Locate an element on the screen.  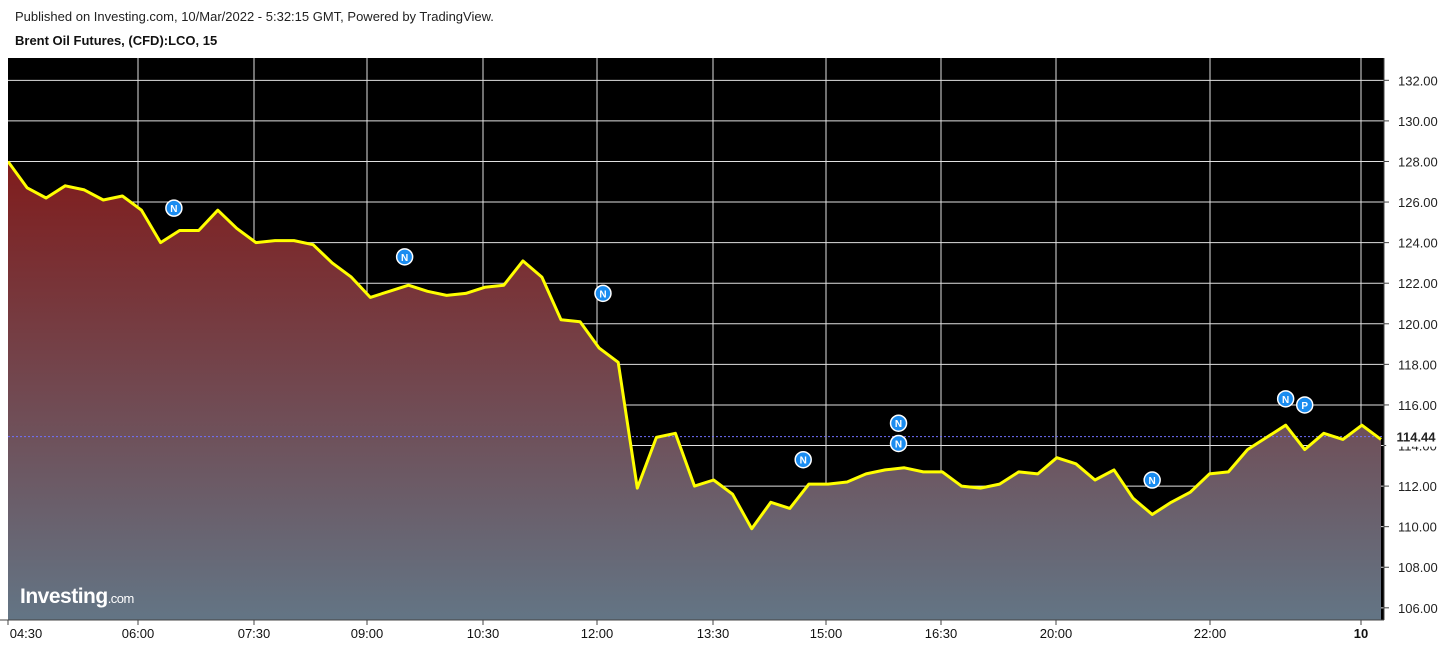
logo-brand: Investing is located at coordinates (64, 596).